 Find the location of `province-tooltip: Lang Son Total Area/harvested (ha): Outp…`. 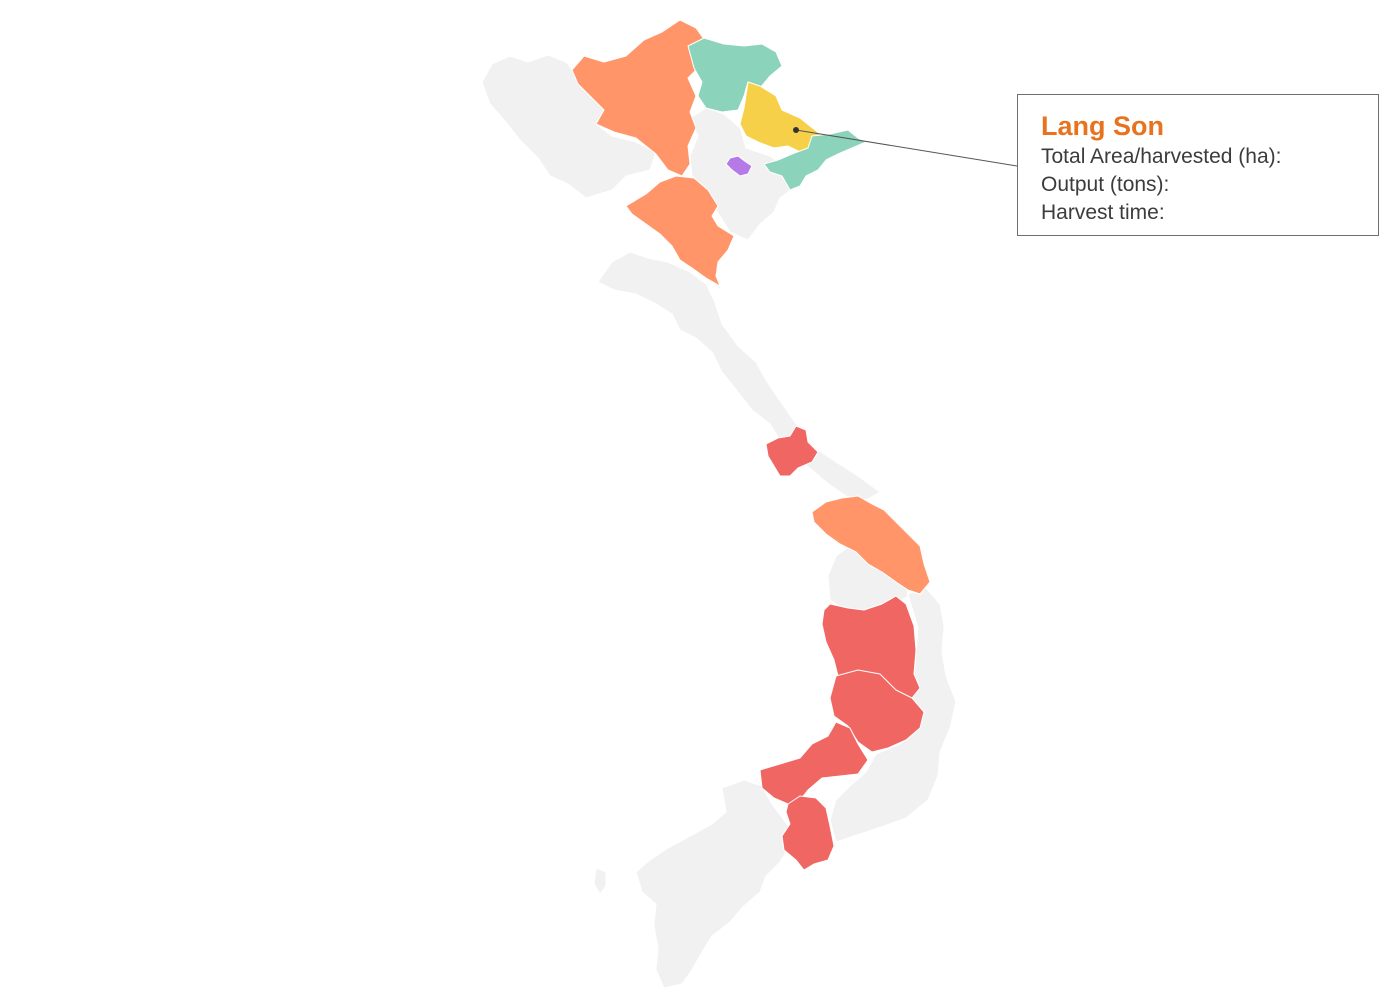

province-tooltip: Lang Son Total Area/harvested (ha): Outp… is located at coordinates (1198, 165).